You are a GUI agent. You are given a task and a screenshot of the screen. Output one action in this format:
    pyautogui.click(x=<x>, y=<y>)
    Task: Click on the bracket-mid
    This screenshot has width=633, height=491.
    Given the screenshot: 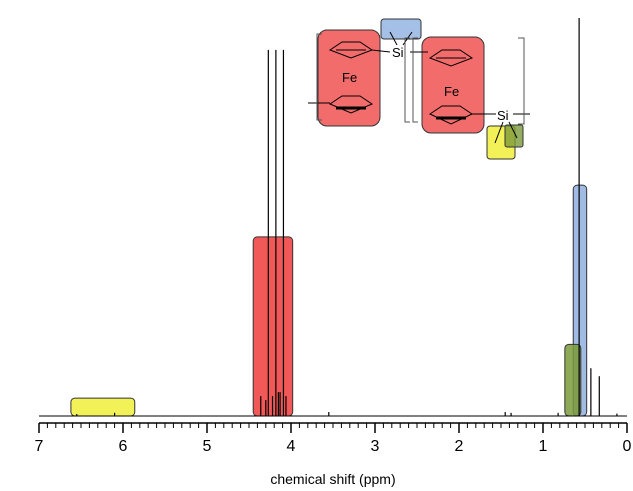 What is the action you would take?
    pyautogui.click(x=407, y=80)
    